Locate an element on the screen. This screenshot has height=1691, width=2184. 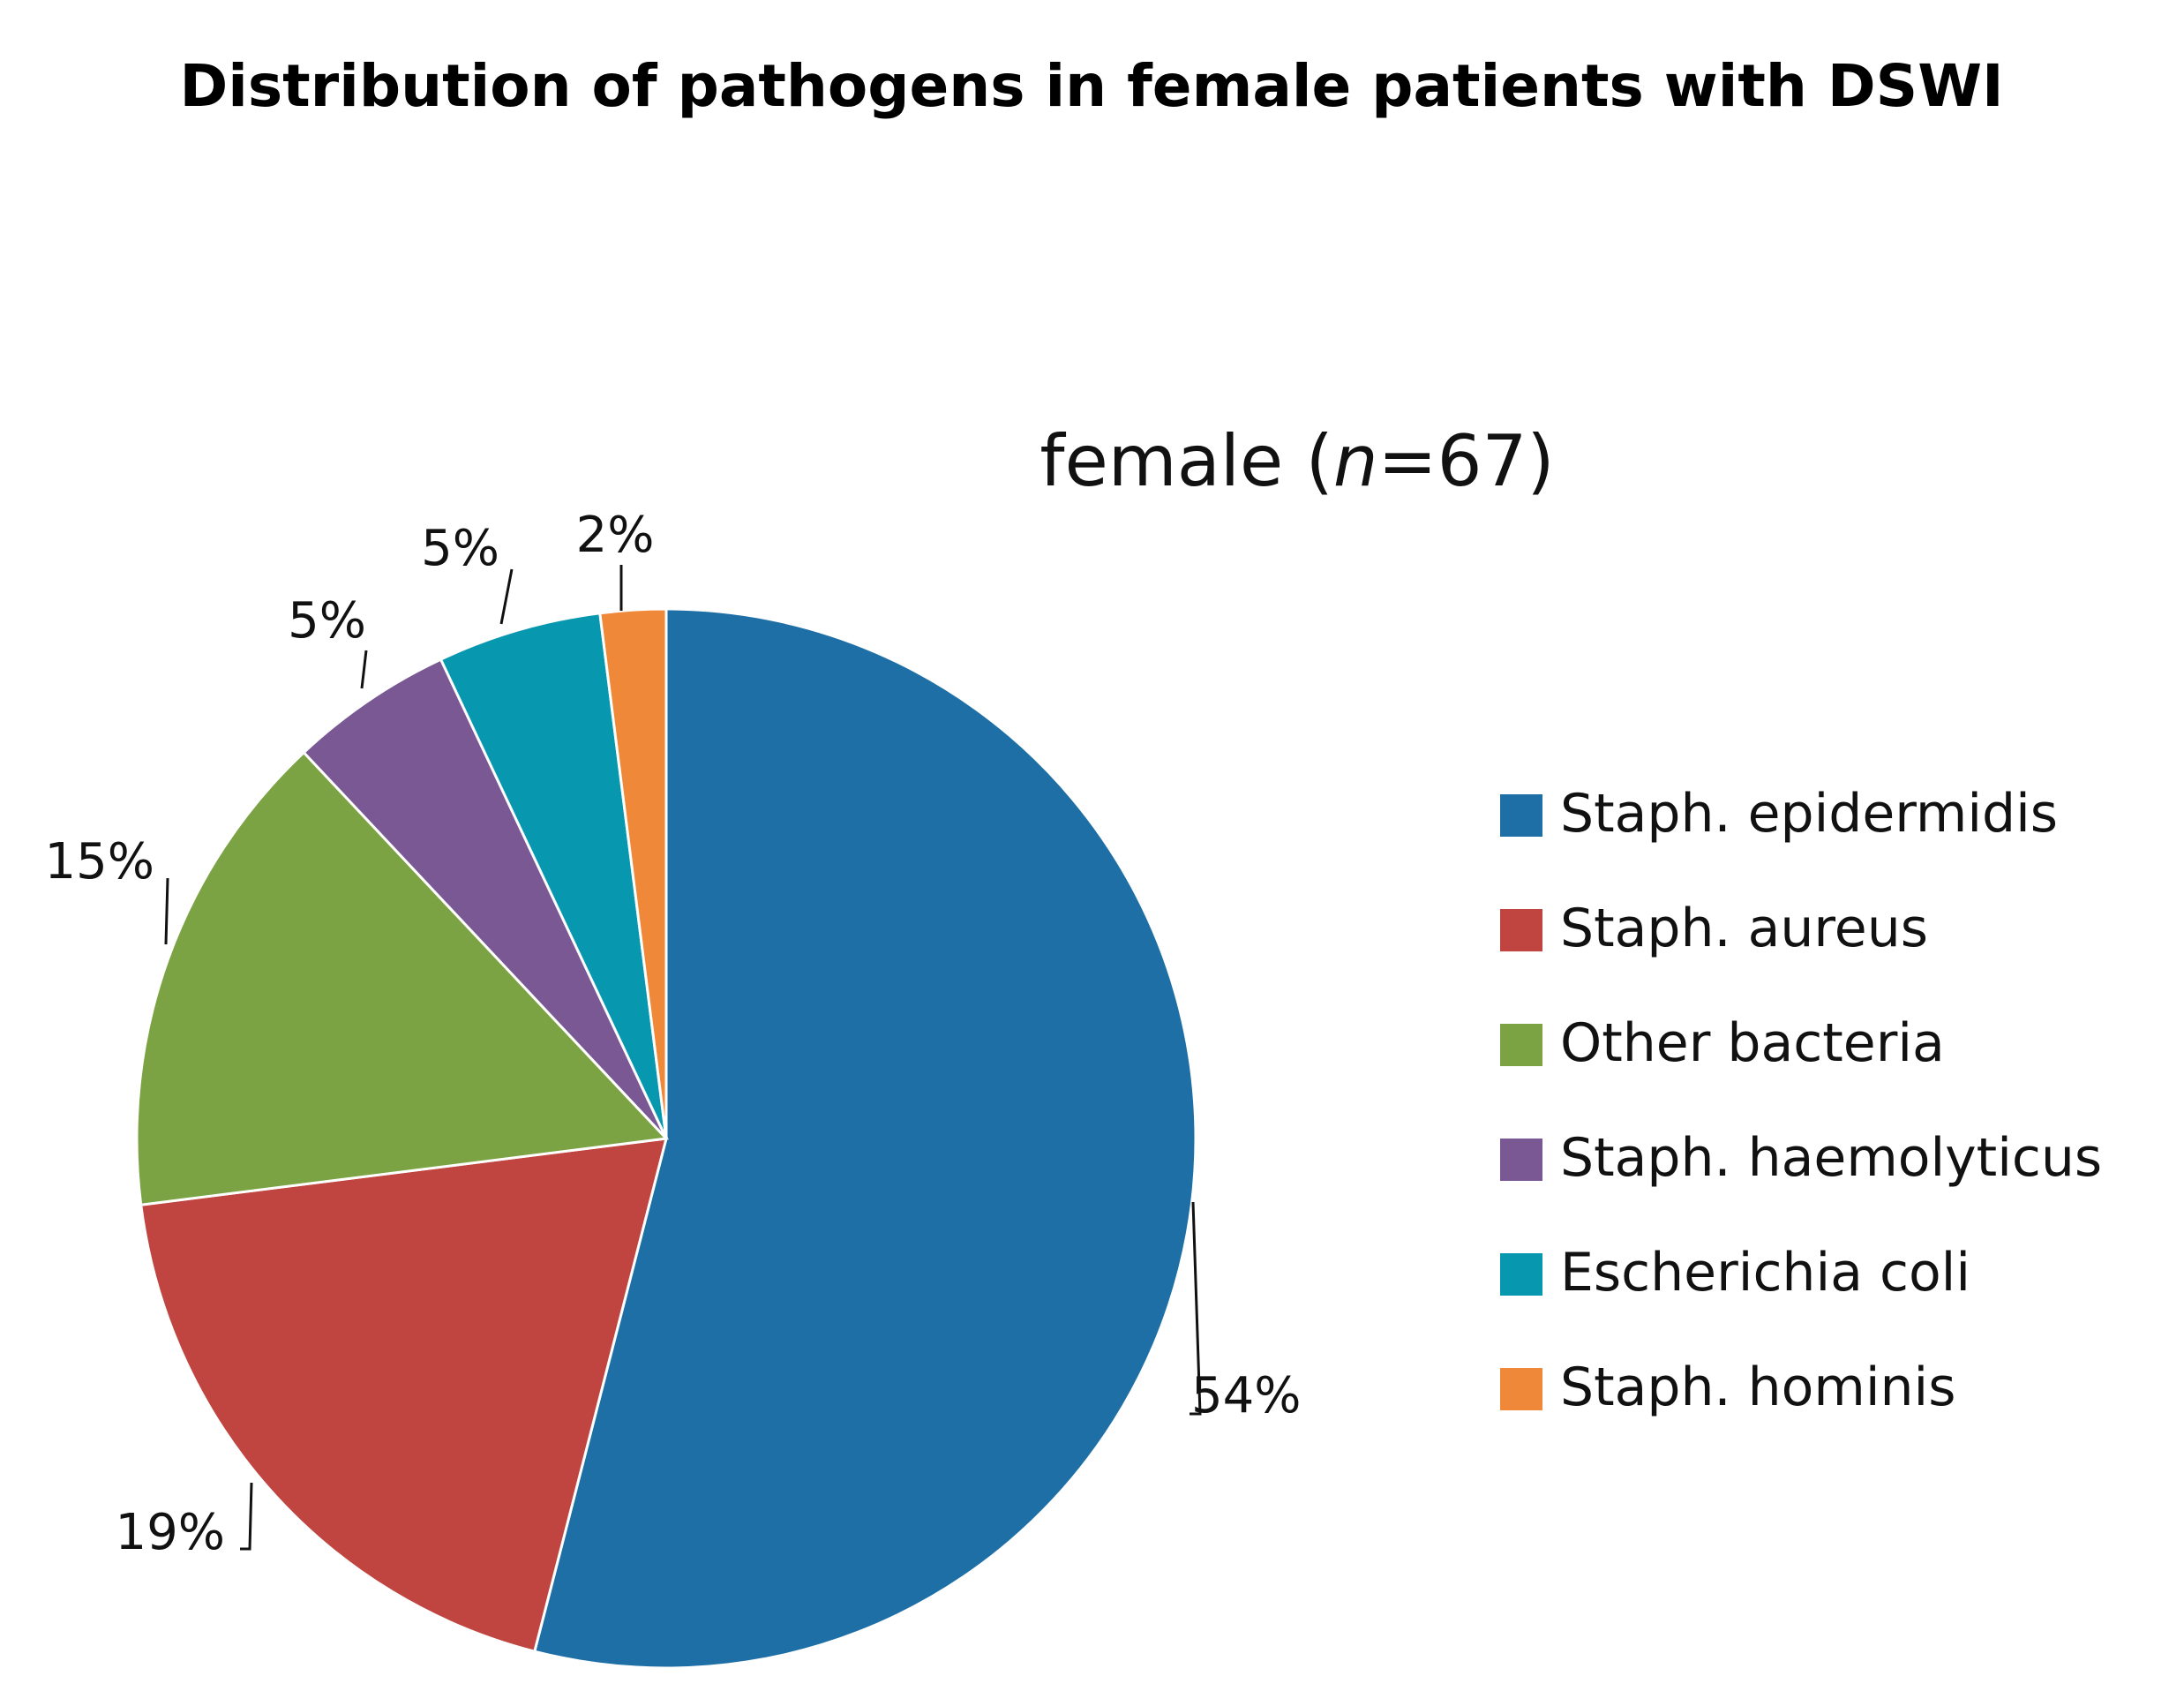
leader-line-staph-aureus is located at coordinates (246, 1516).